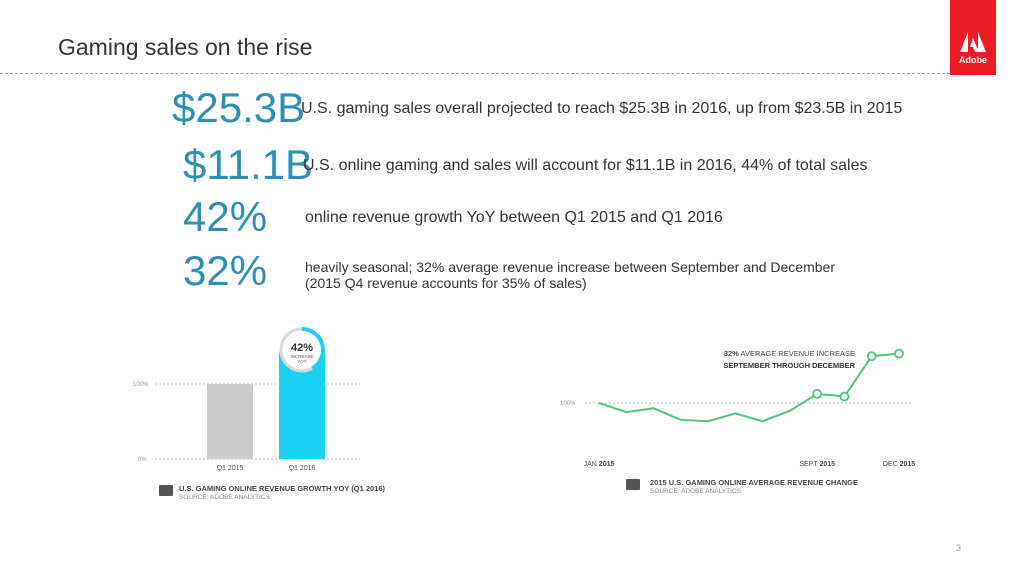  What do you see at coordinates (224, 497) in the screenshot?
I see `bar-chart-source: SOURCE: ADOBE ANALYTICS` at bounding box center [224, 497].